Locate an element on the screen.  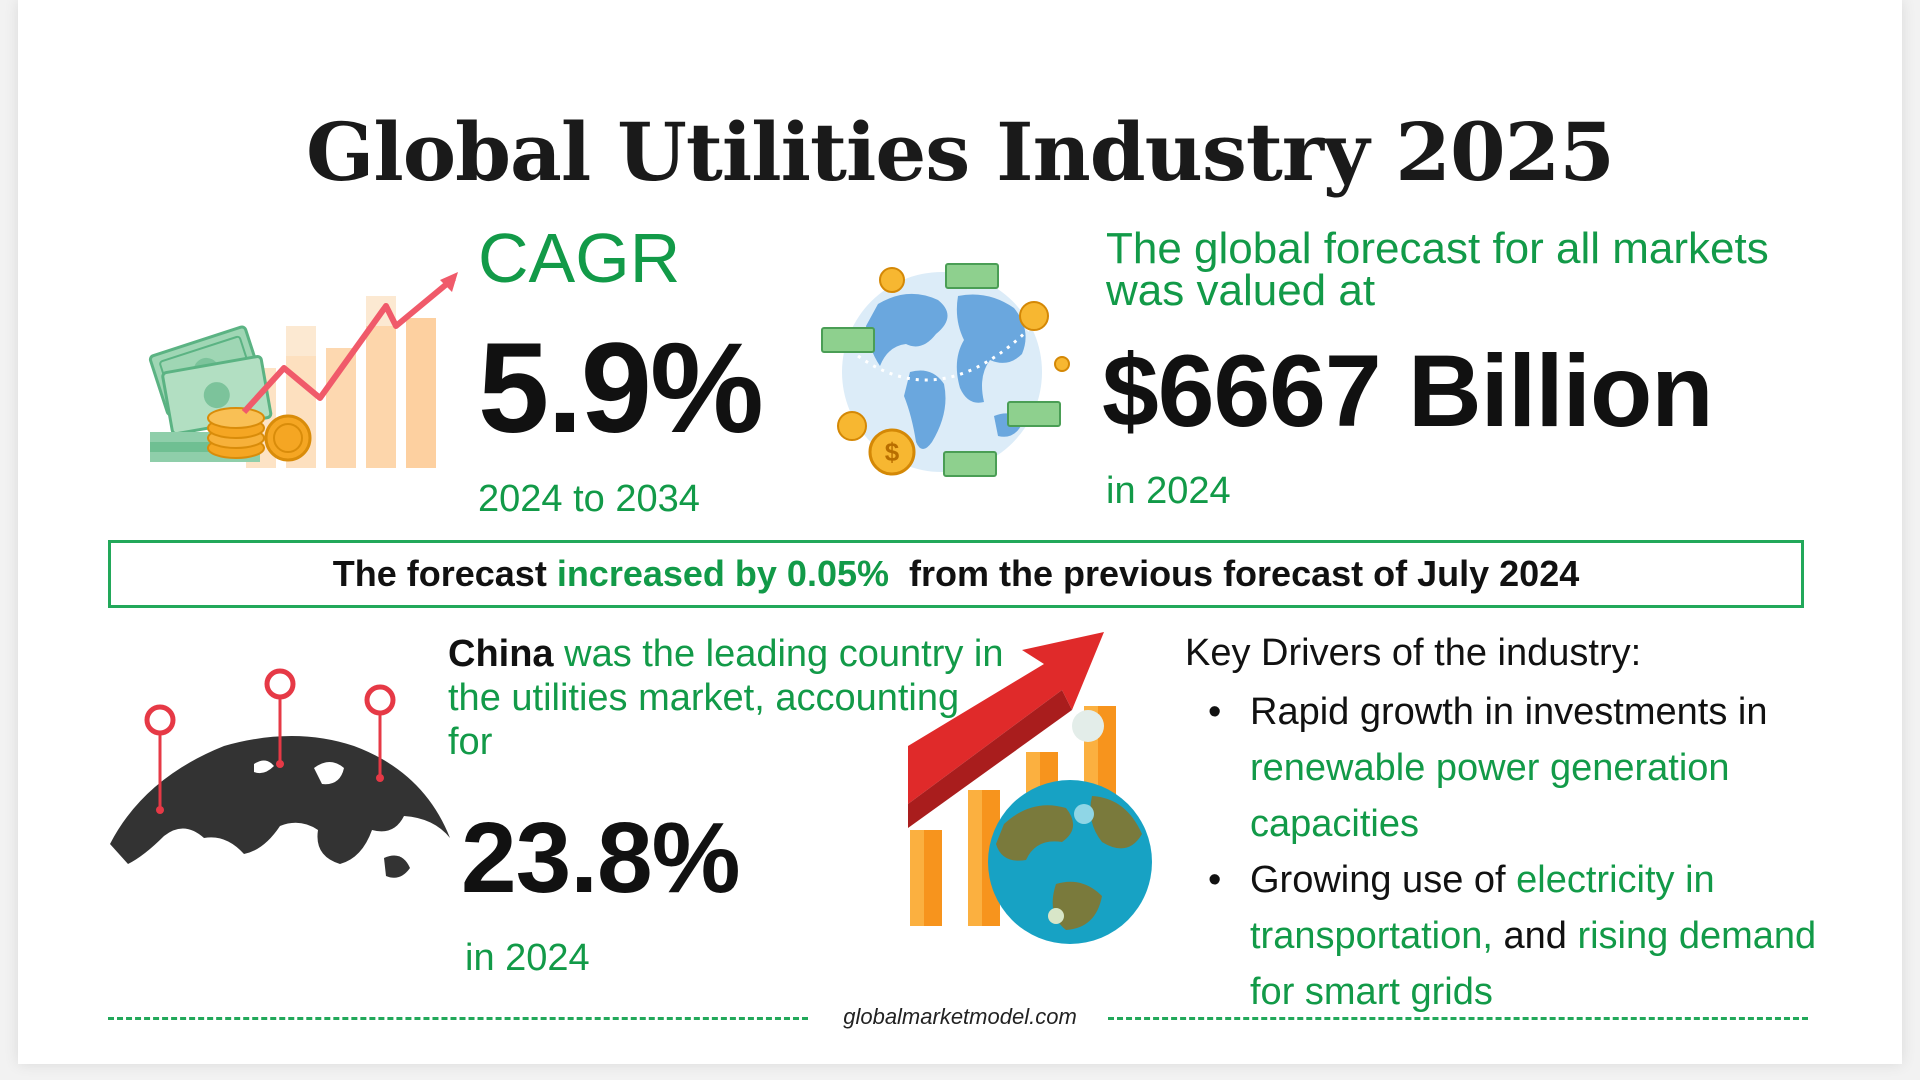
driver-text: Growing use of is located at coordinates (1383, 880).